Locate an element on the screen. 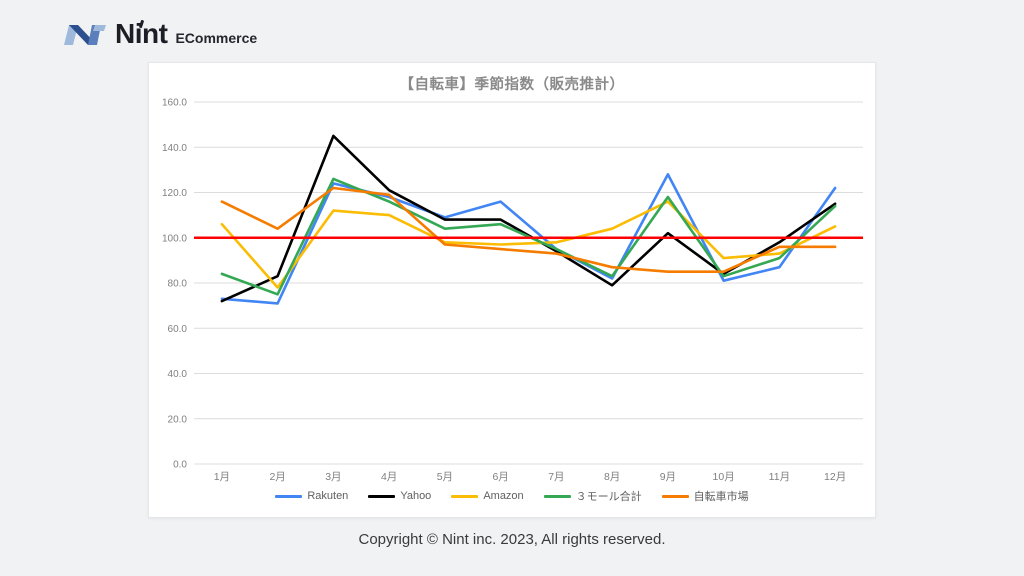 The image size is (1024, 576). y-axis-tick-label: 40.0 is located at coordinates (178, 374).